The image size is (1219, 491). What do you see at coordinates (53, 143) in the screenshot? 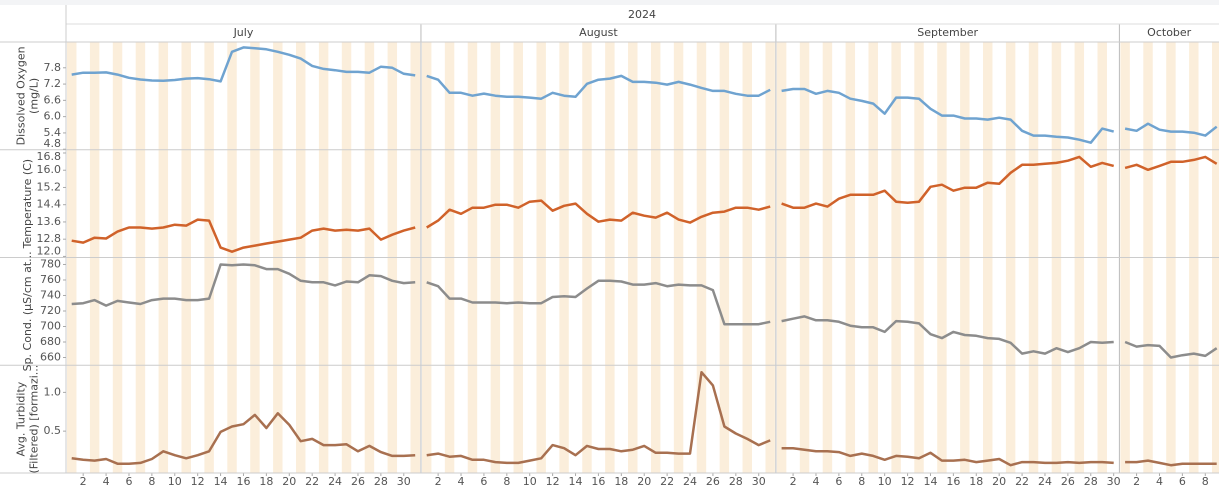
I see `y-tick-label: 4.8` at bounding box center [53, 143].